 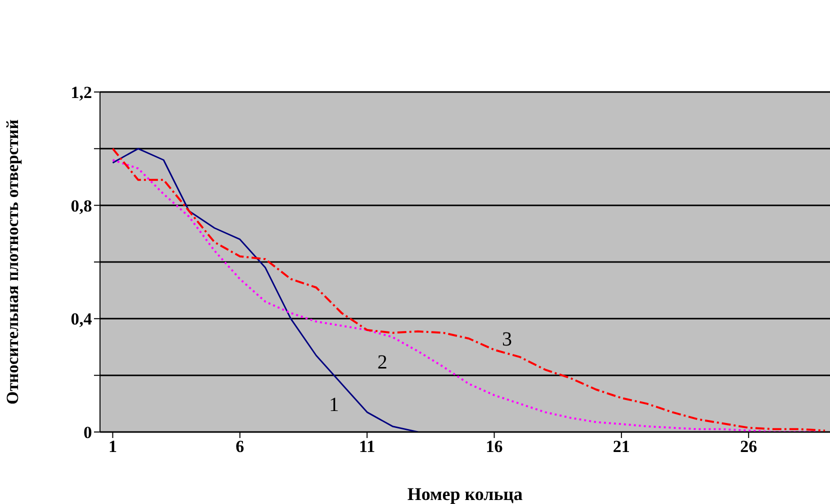 What do you see at coordinates (507, 339) in the screenshot?
I see `series-label: 3` at bounding box center [507, 339].